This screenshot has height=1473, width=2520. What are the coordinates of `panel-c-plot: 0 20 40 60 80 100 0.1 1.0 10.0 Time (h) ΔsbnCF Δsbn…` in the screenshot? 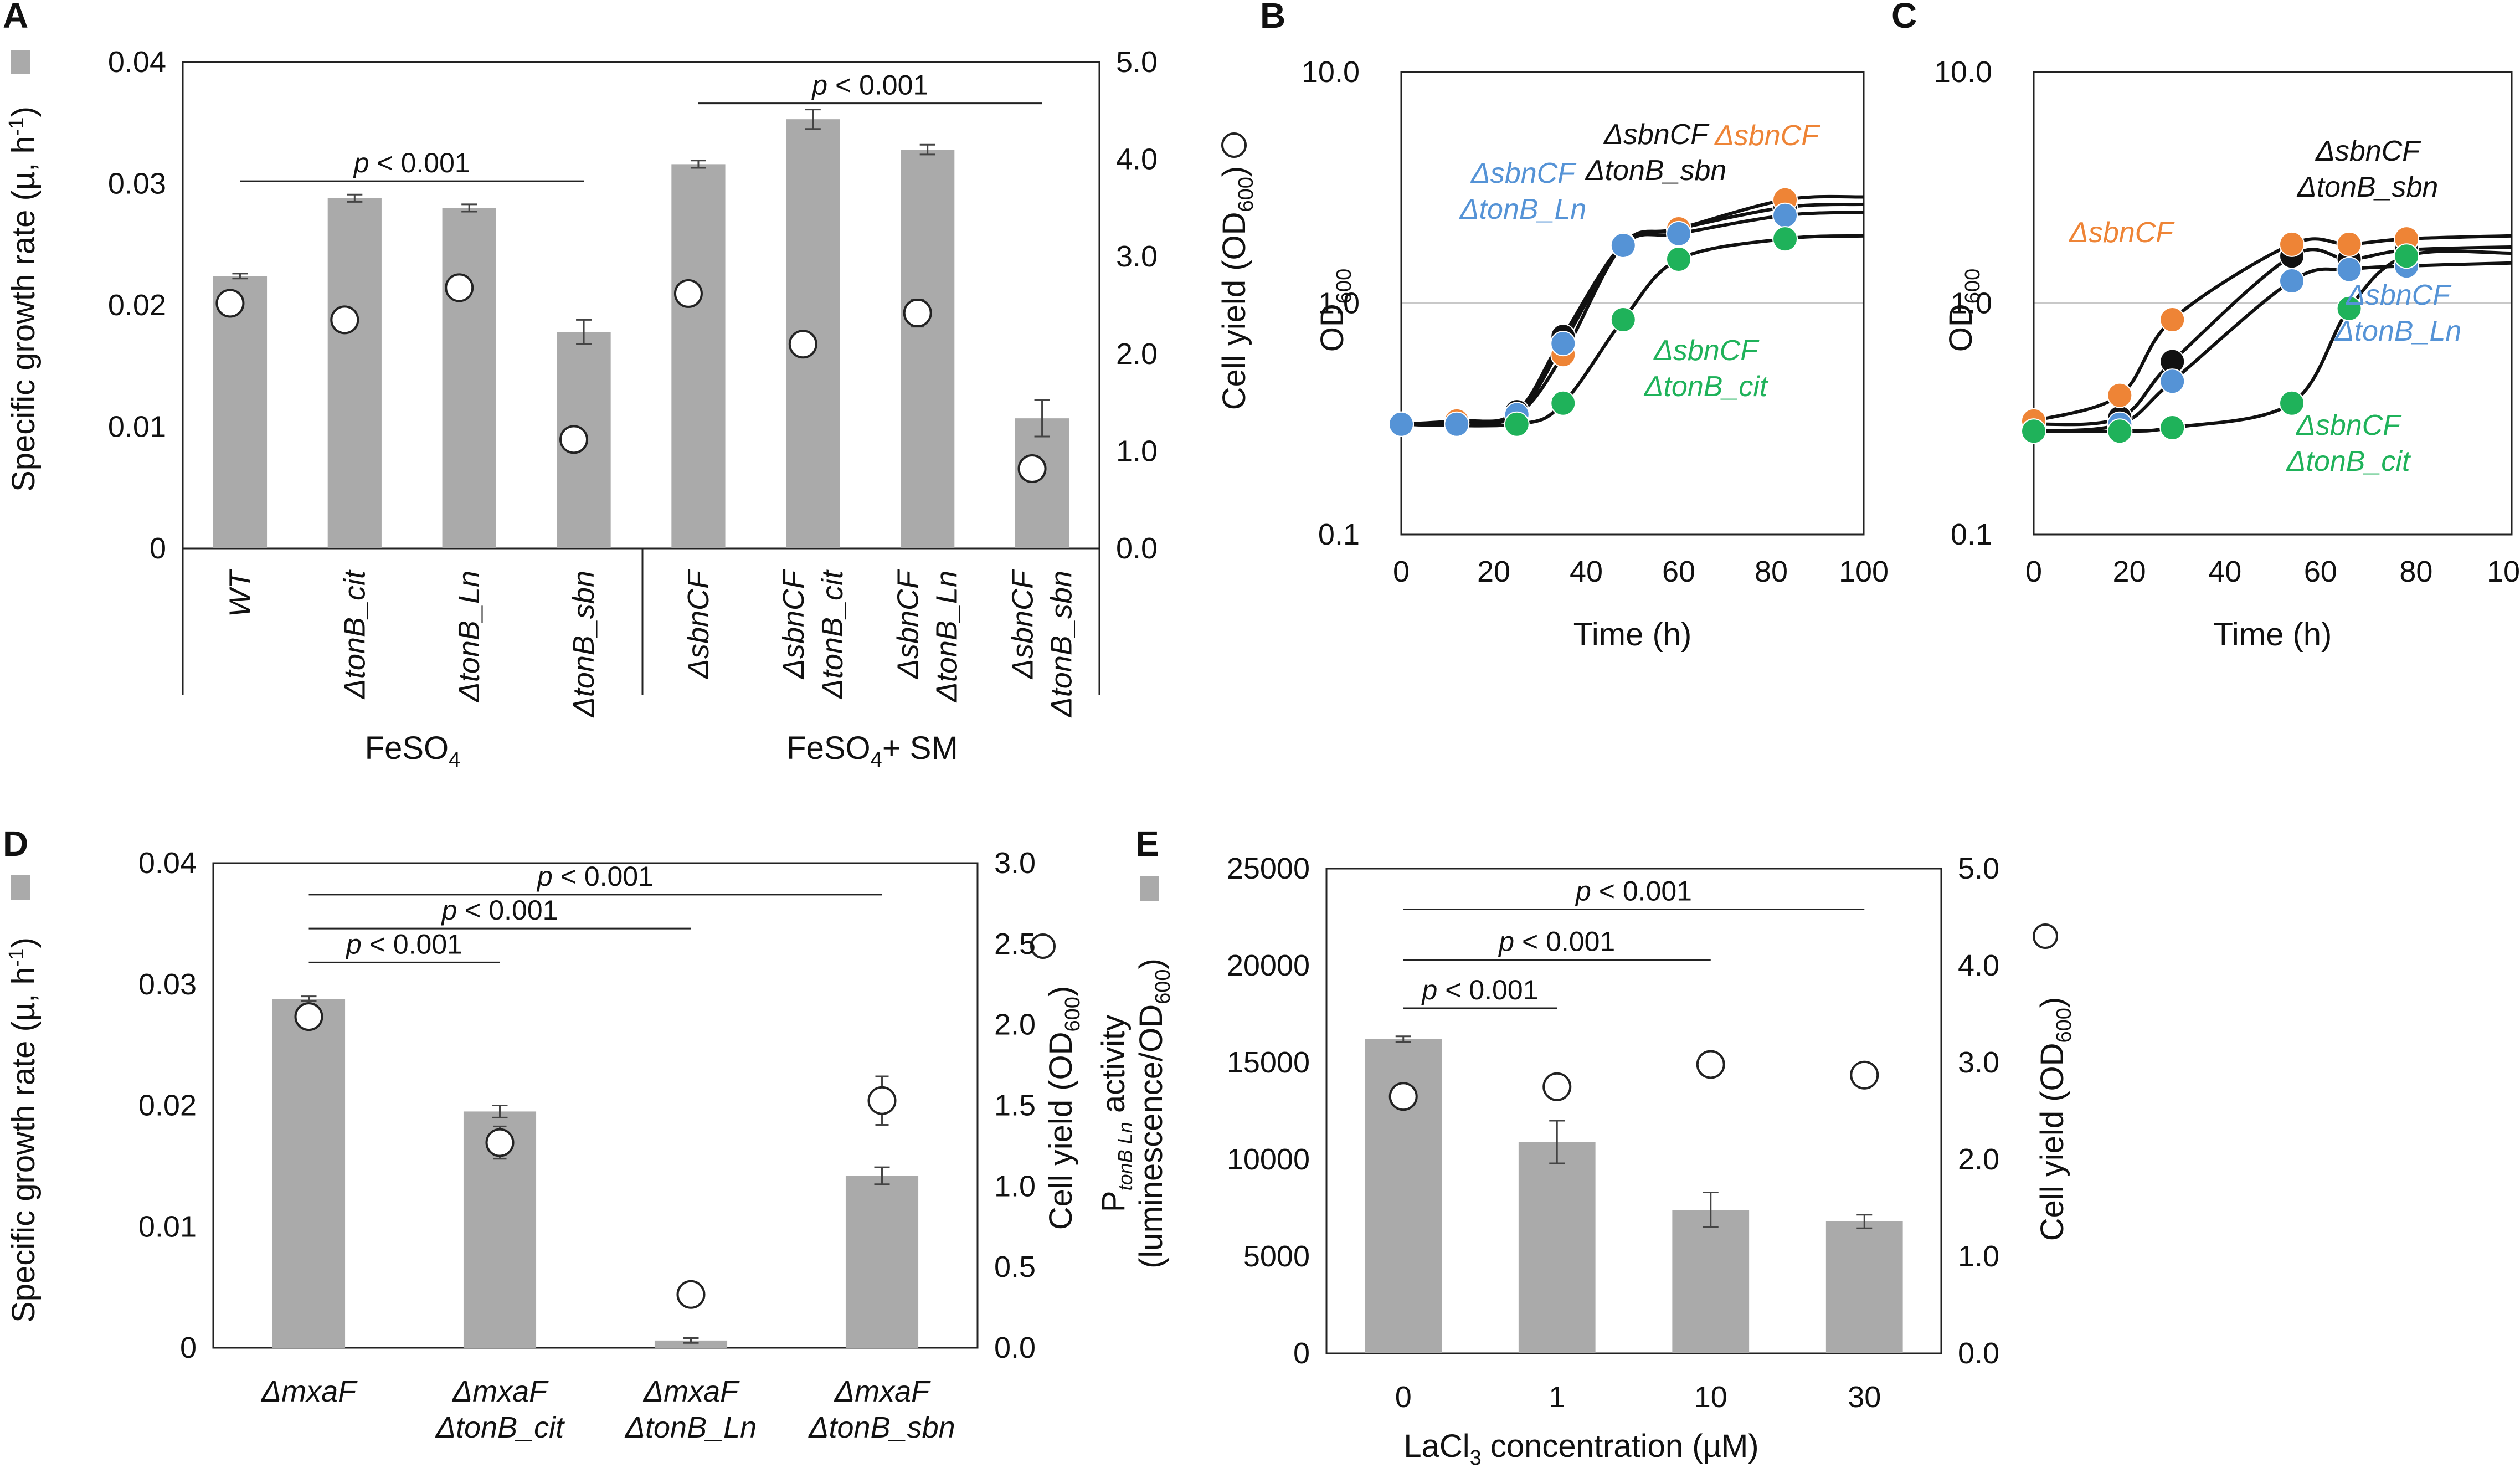 It's located at (2227, 354).